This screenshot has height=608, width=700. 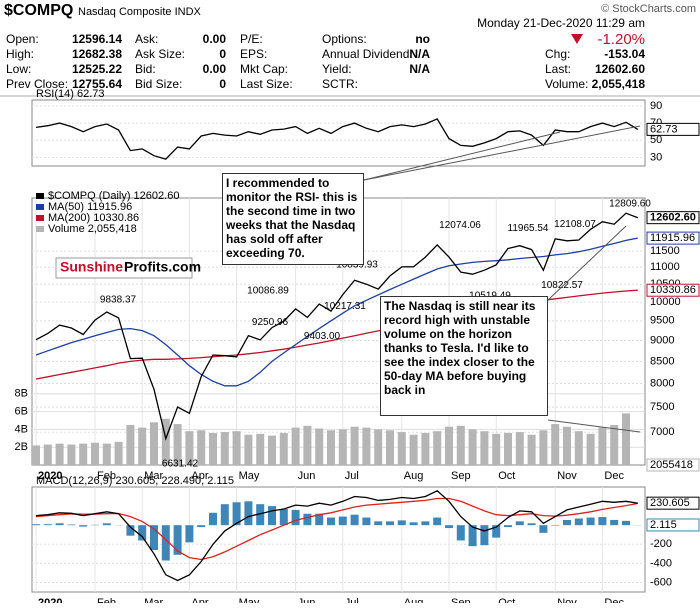 What do you see at coordinates (528, 228) in the screenshot?
I see `peak-label: 11965.54` at bounding box center [528, 228].